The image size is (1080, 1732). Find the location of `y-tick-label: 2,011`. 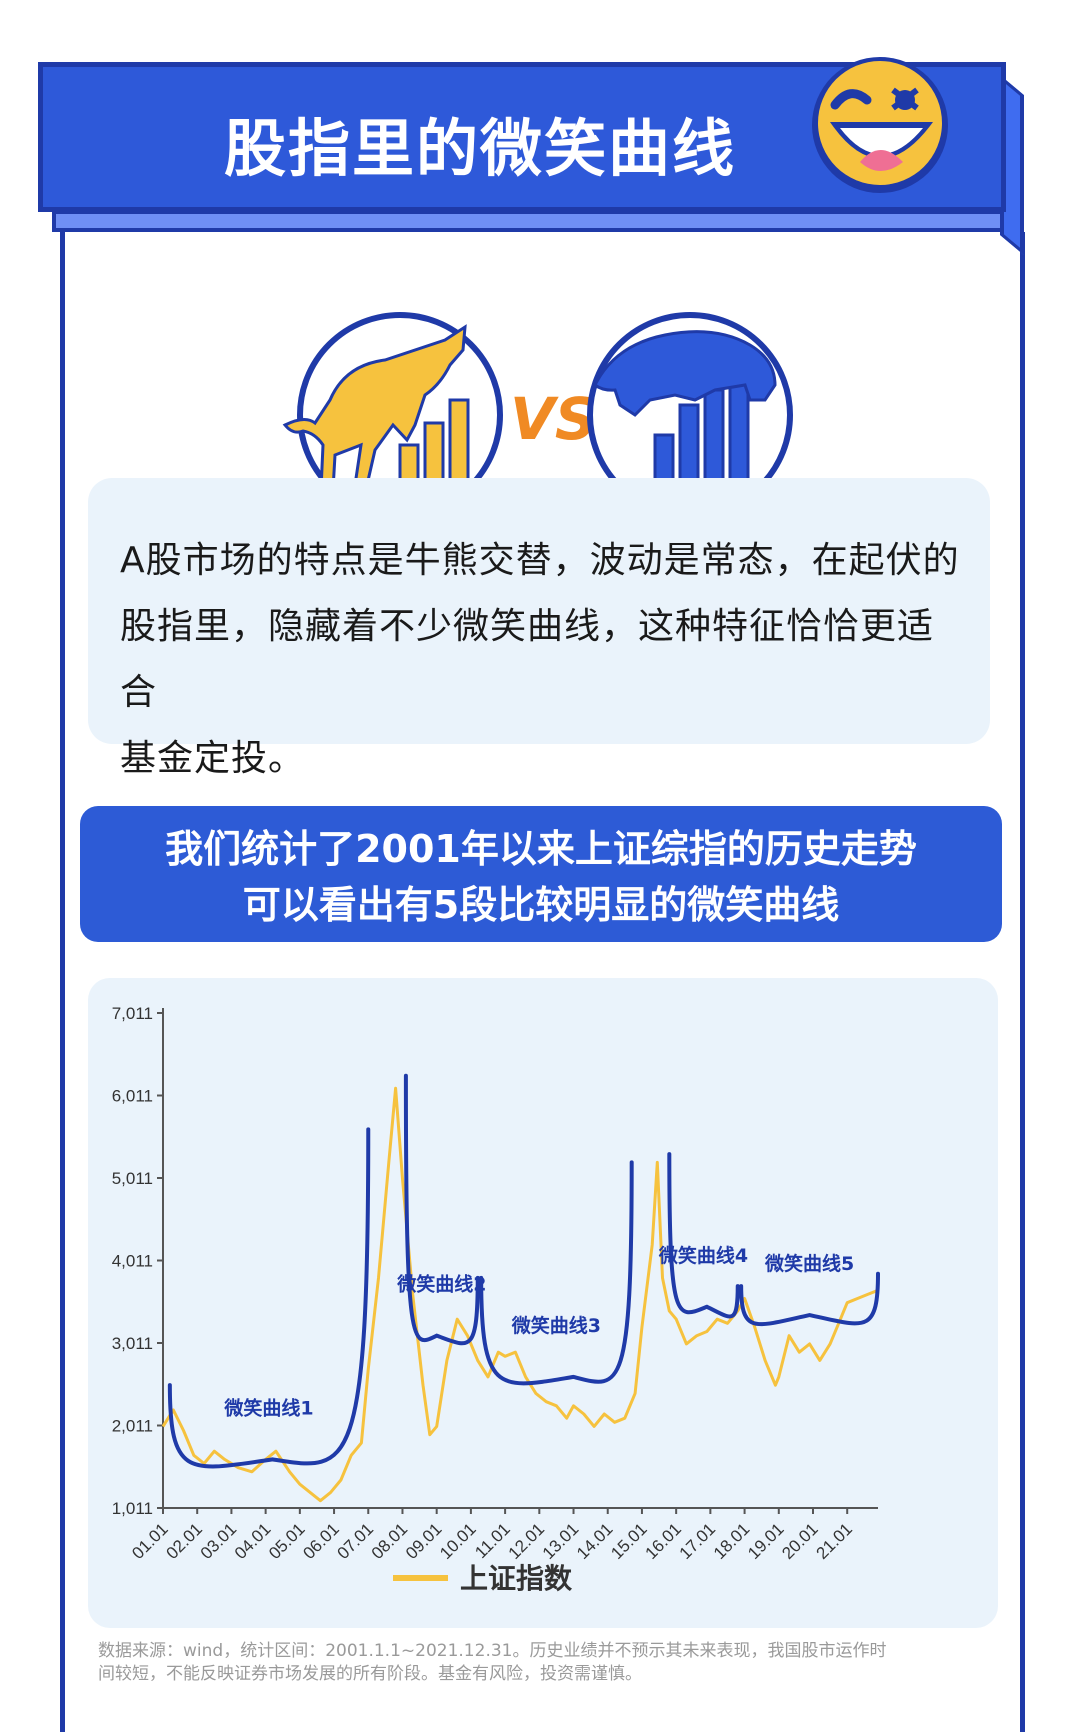

y-tick-label: 2,011 is located at coordinates (132, 1426).